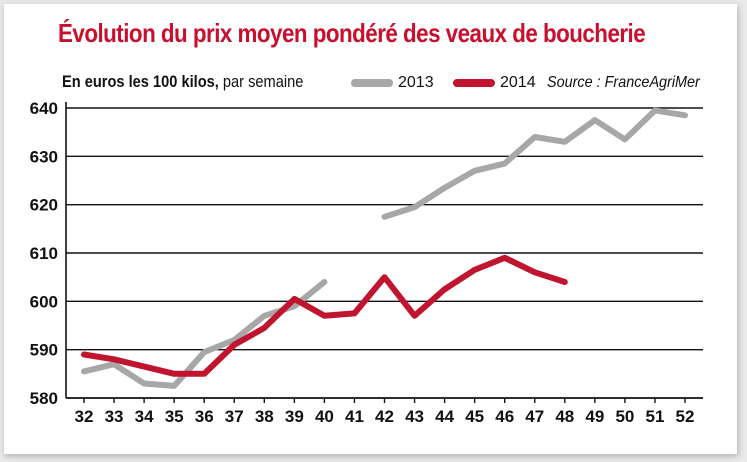  Describe the element at coordinates (44, 156) in the screenshot. I see `y-tick-label-630: 630` at that location.